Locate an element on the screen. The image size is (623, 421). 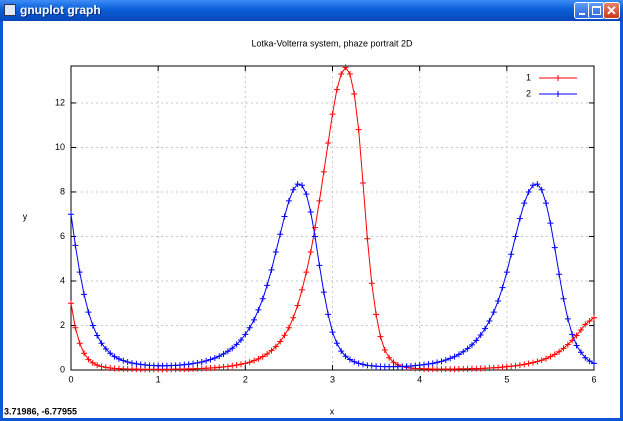
x-tick-label: 6 is located at coordinates (593, 379).